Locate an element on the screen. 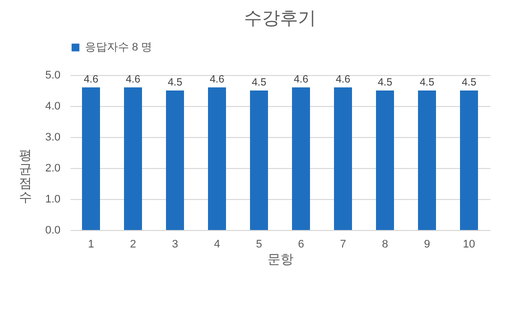  x-axis-title: 문항 is located at coordinates (281, 259).